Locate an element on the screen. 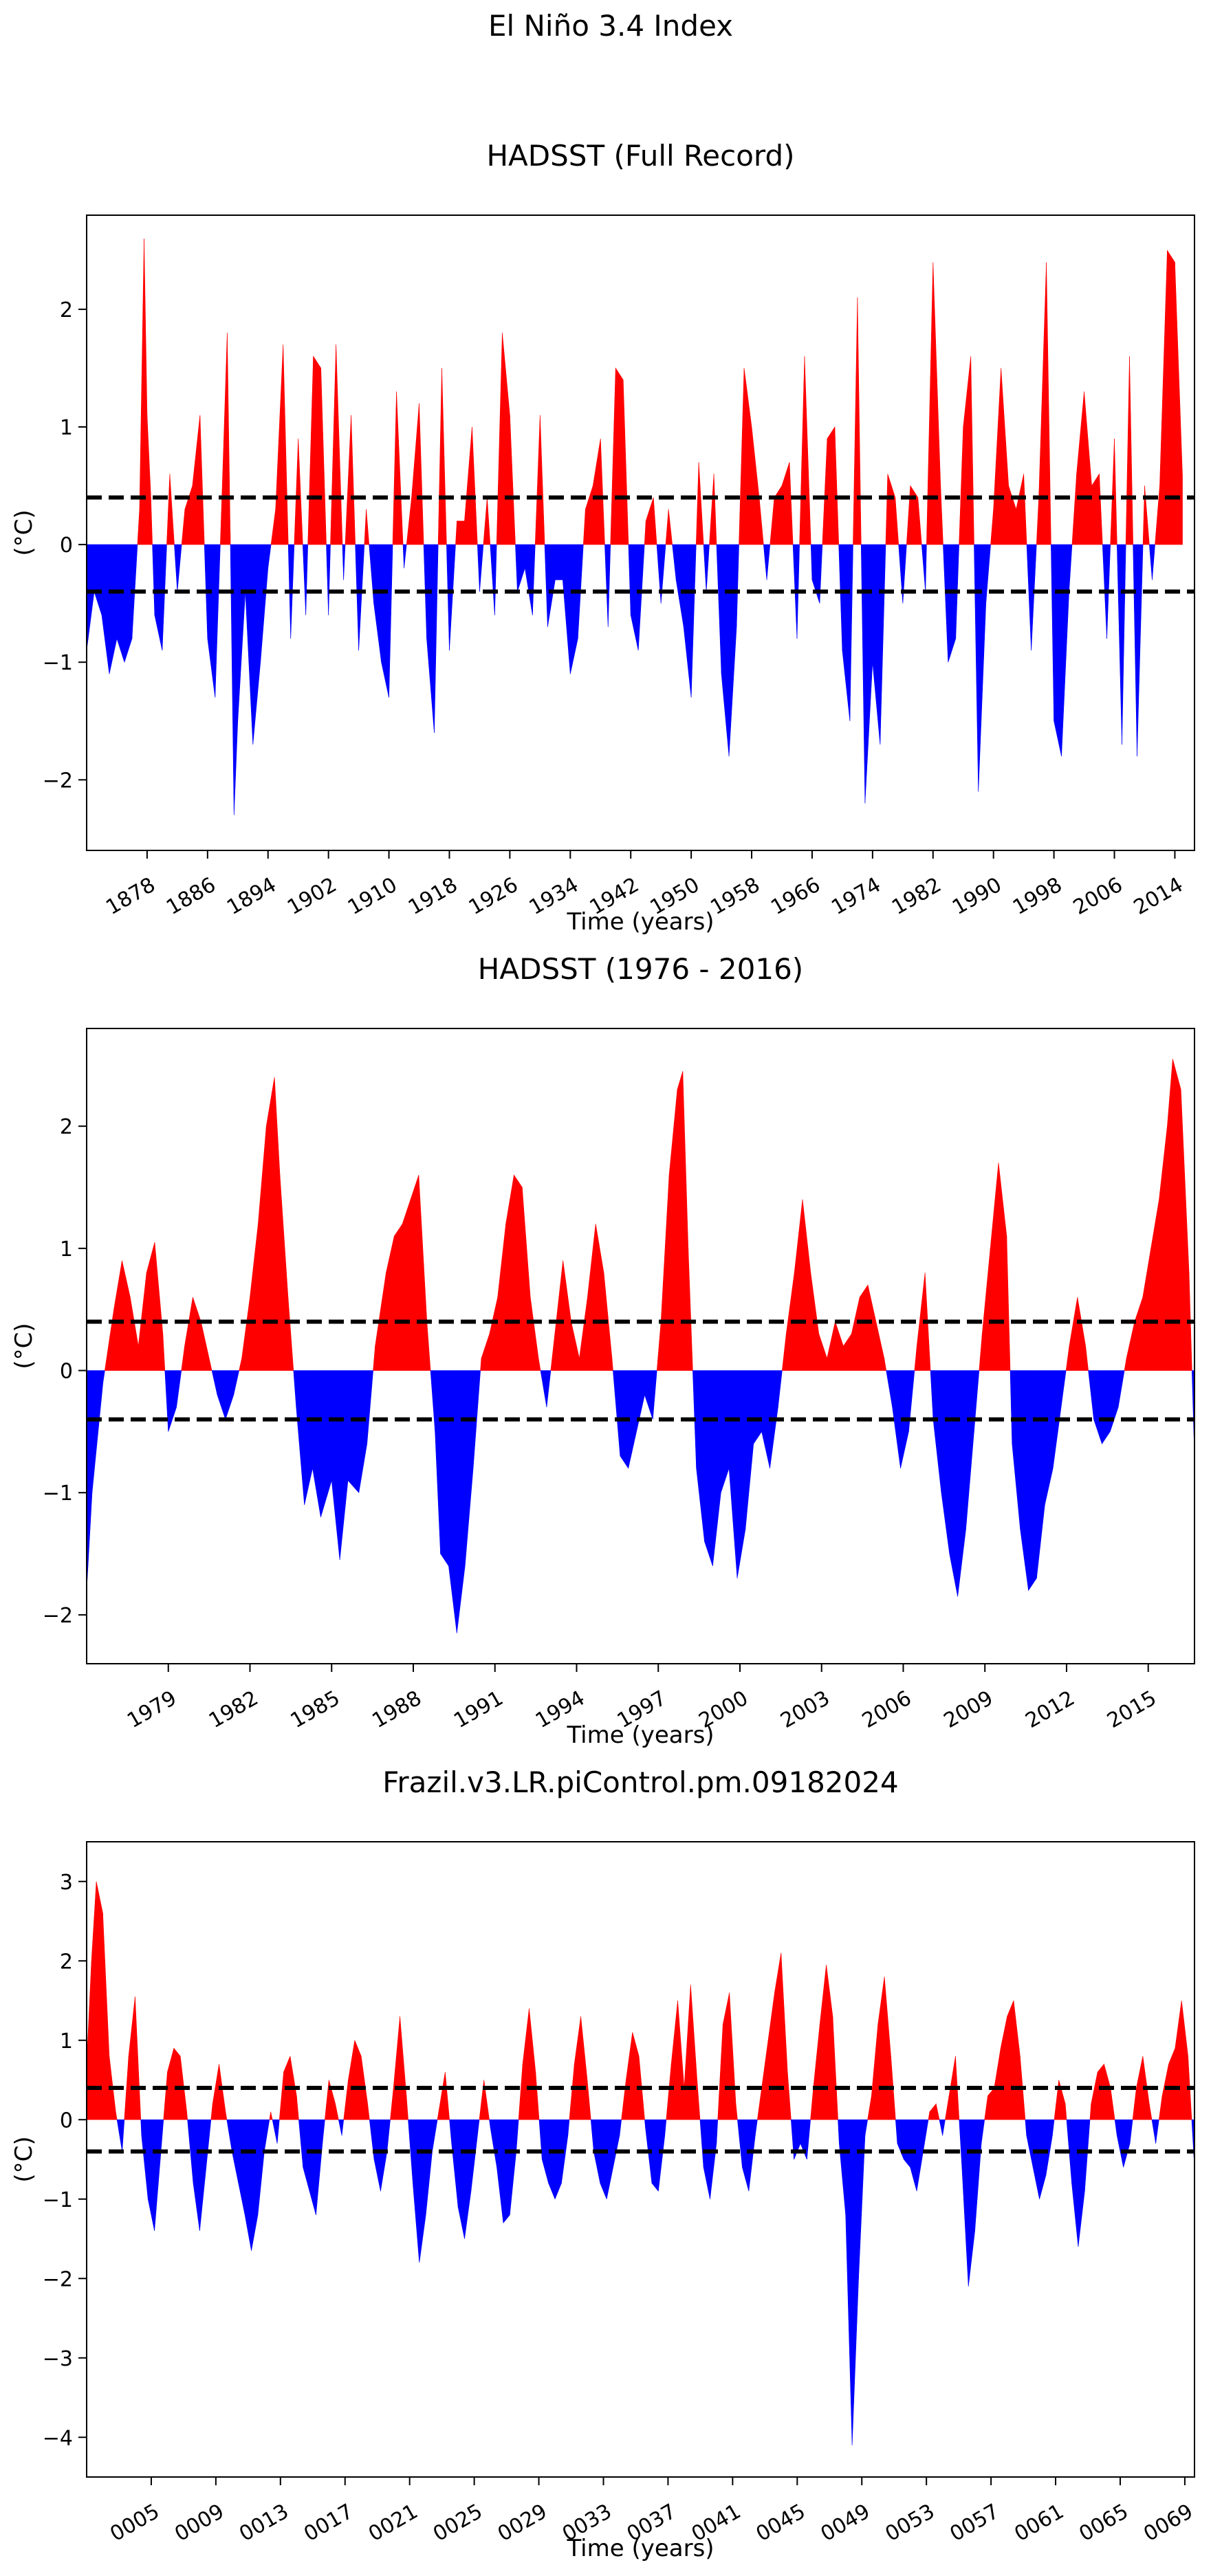 This screenshot has height=2576, width=1222. y-tick-label: 2 is located at coordinates (66, 1127).